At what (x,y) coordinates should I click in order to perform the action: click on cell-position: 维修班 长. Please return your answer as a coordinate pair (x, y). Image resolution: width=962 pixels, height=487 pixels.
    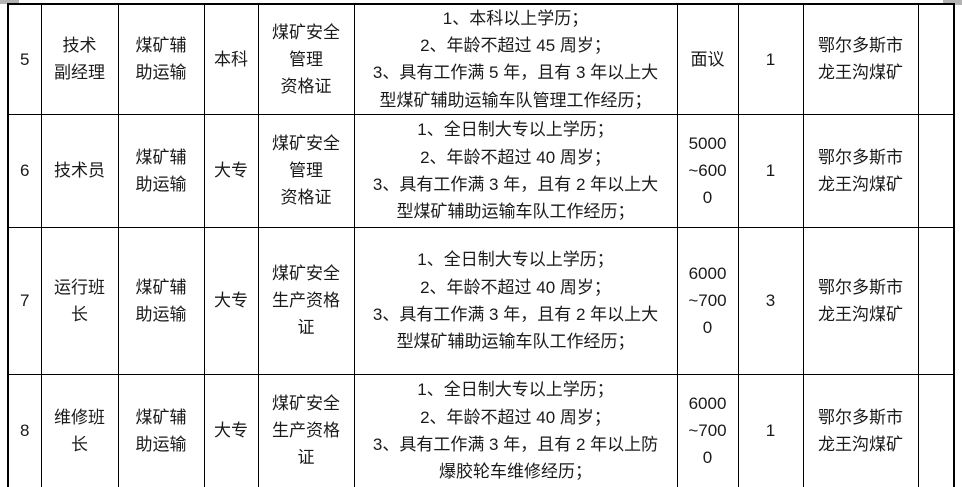
    Looking at the image, I should click on (79, 430).